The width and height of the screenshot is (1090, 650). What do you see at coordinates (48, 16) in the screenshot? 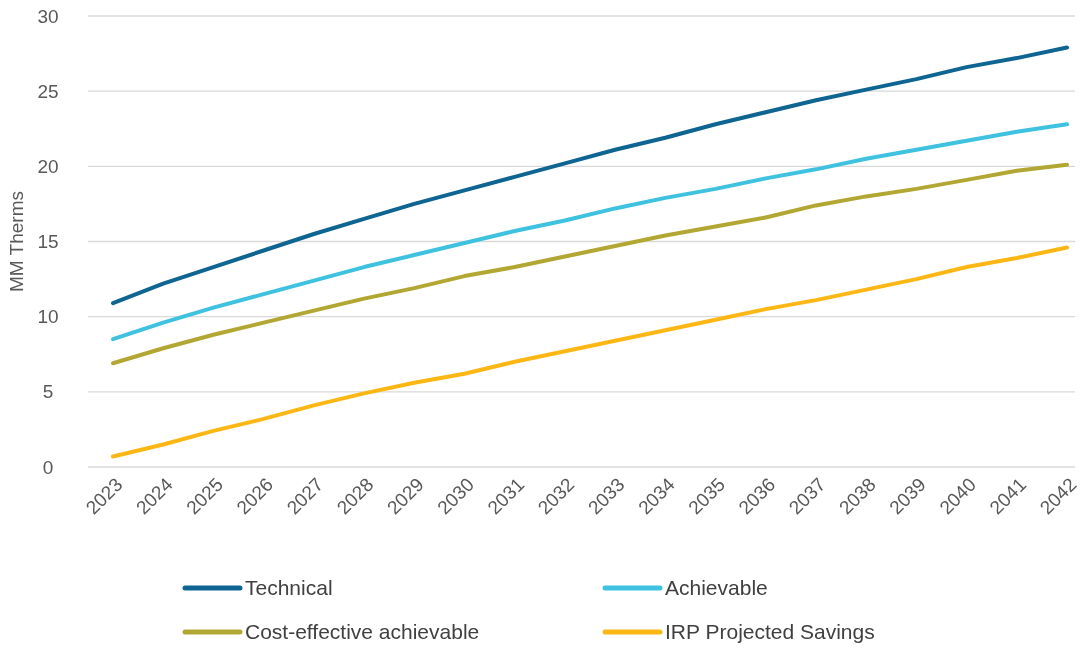
I see `y-tick-label: 30` at bounding box center [48, 16].